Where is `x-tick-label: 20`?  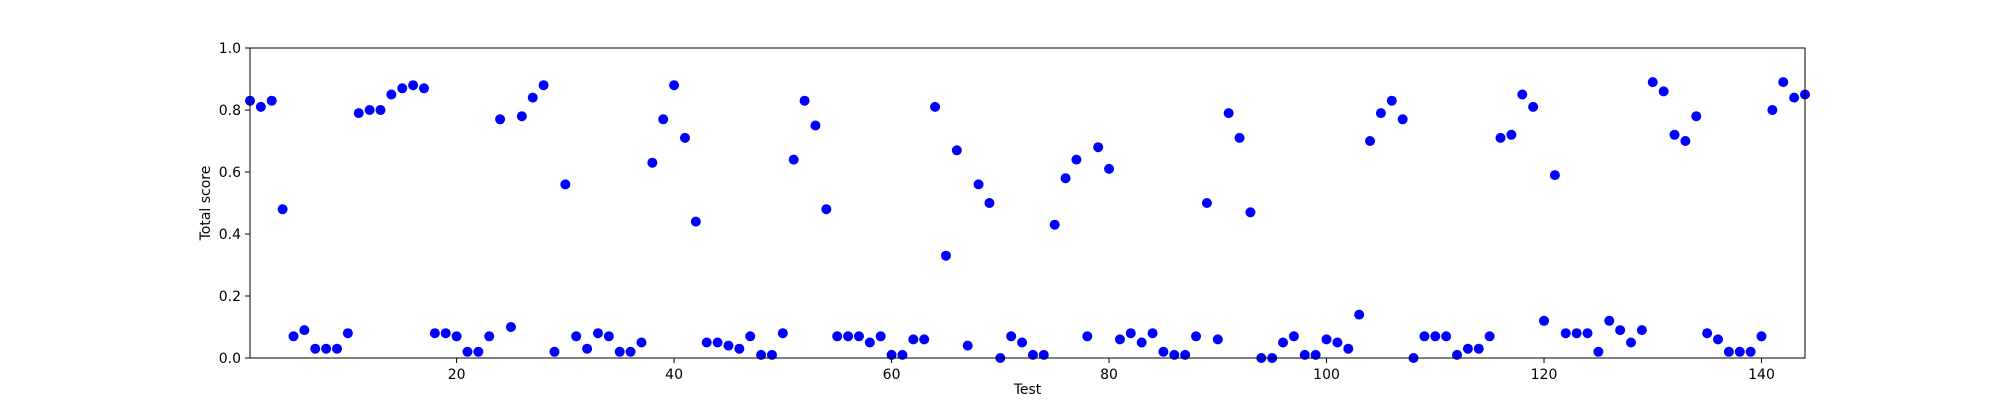 x-tick-label: 20 is located at coordinates (457, 375).